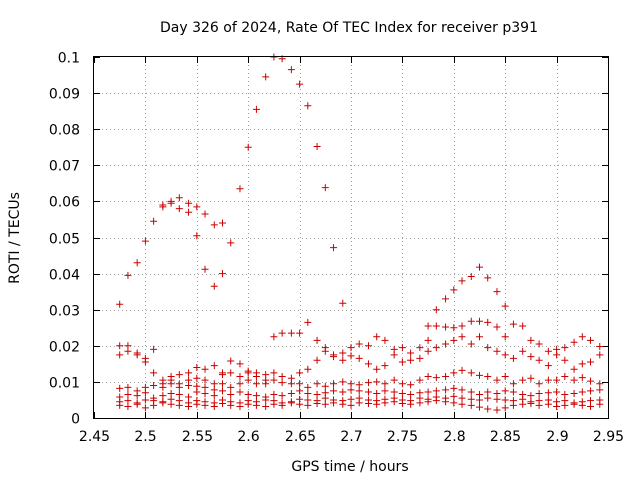 The width and height of the screenshot is (640, 480). What do you see at coordinates (64, 95) in the screenshot?
I see `y-tick-label: 0.09` at bounding box center [64, 95].